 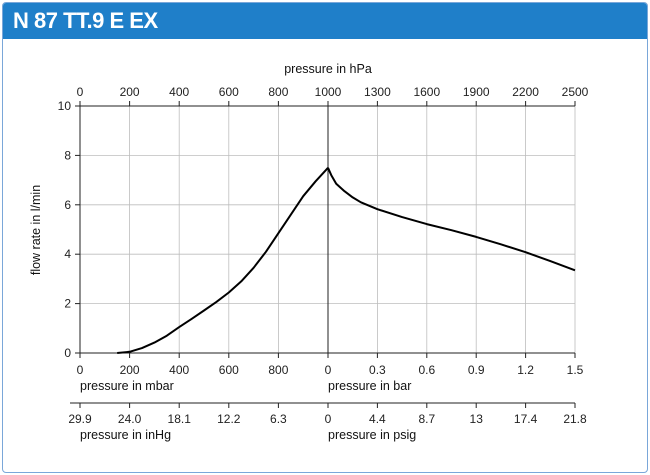 I want to click on top-tick-label: 600, so click(x=229, y=92).